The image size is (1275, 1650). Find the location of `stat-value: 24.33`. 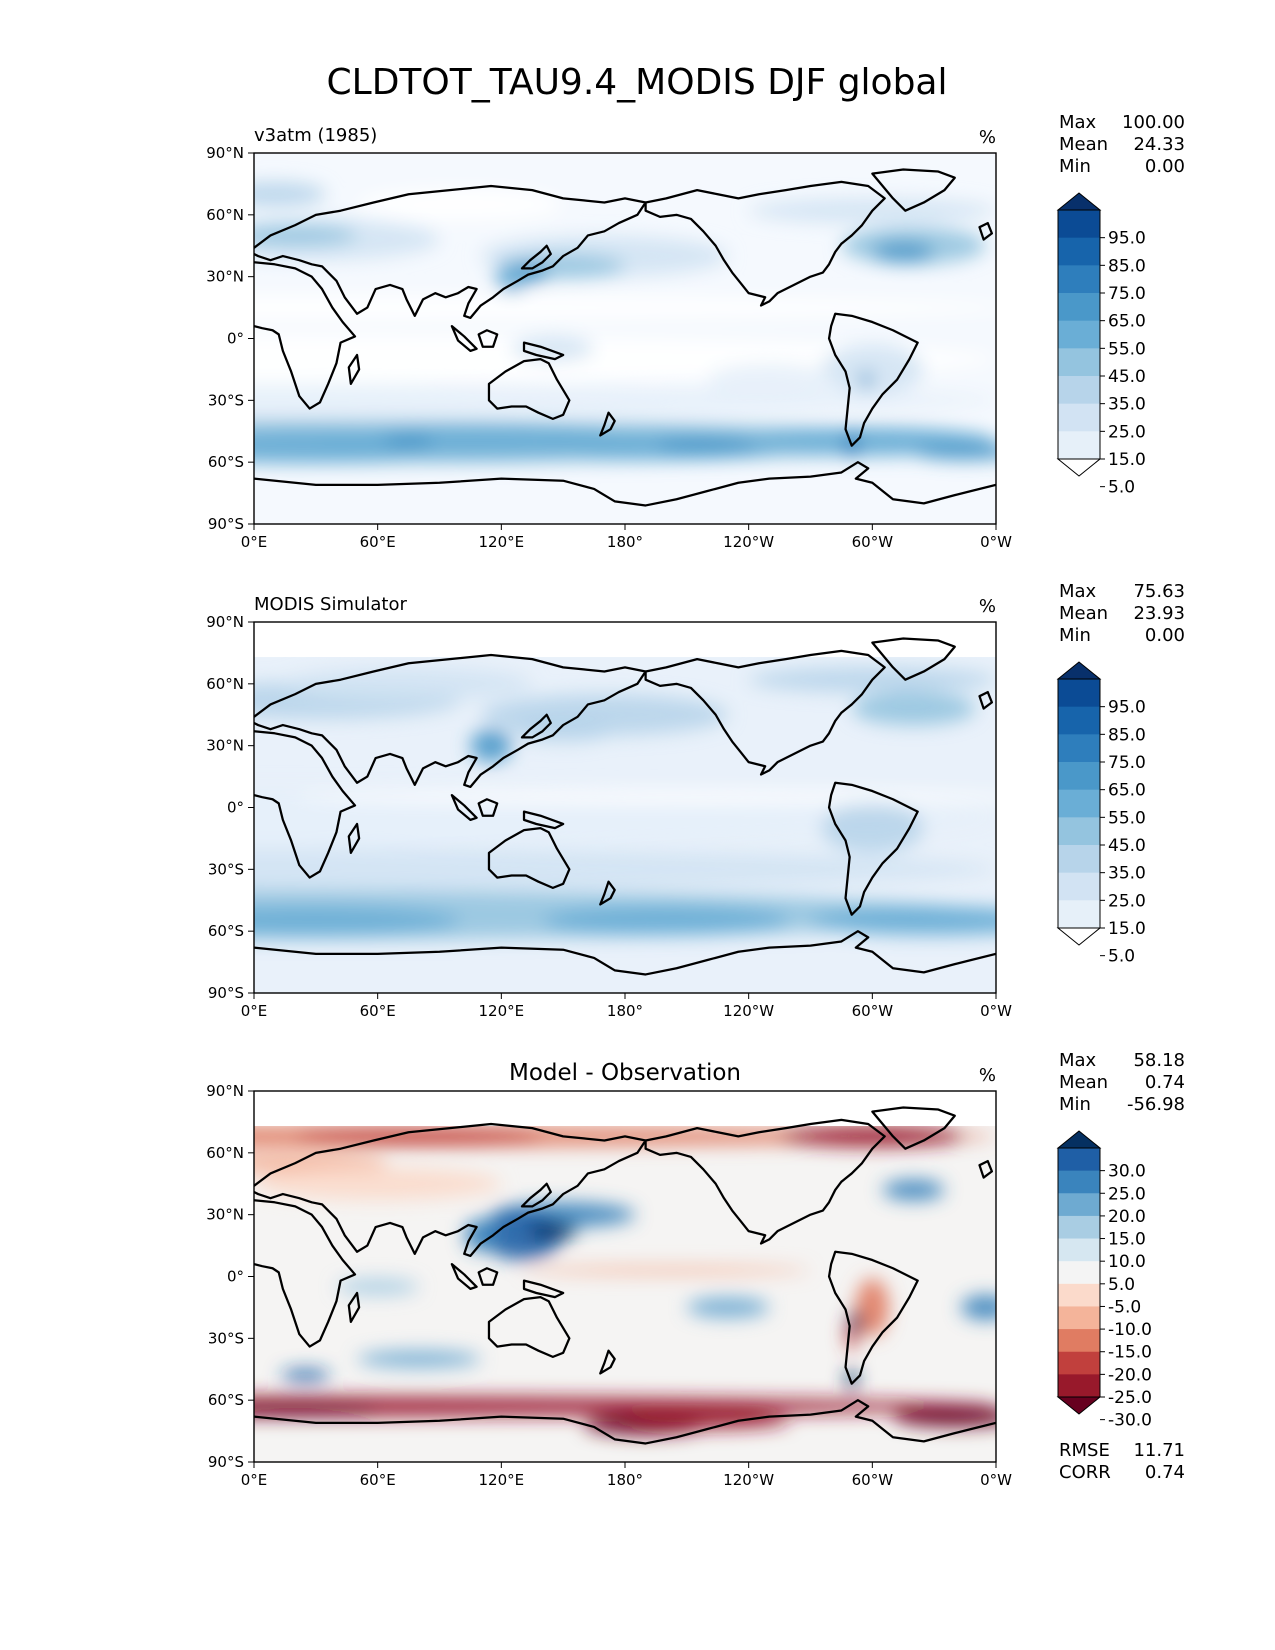

stat-value: 24.33 is located at coordinates (1159, 144).